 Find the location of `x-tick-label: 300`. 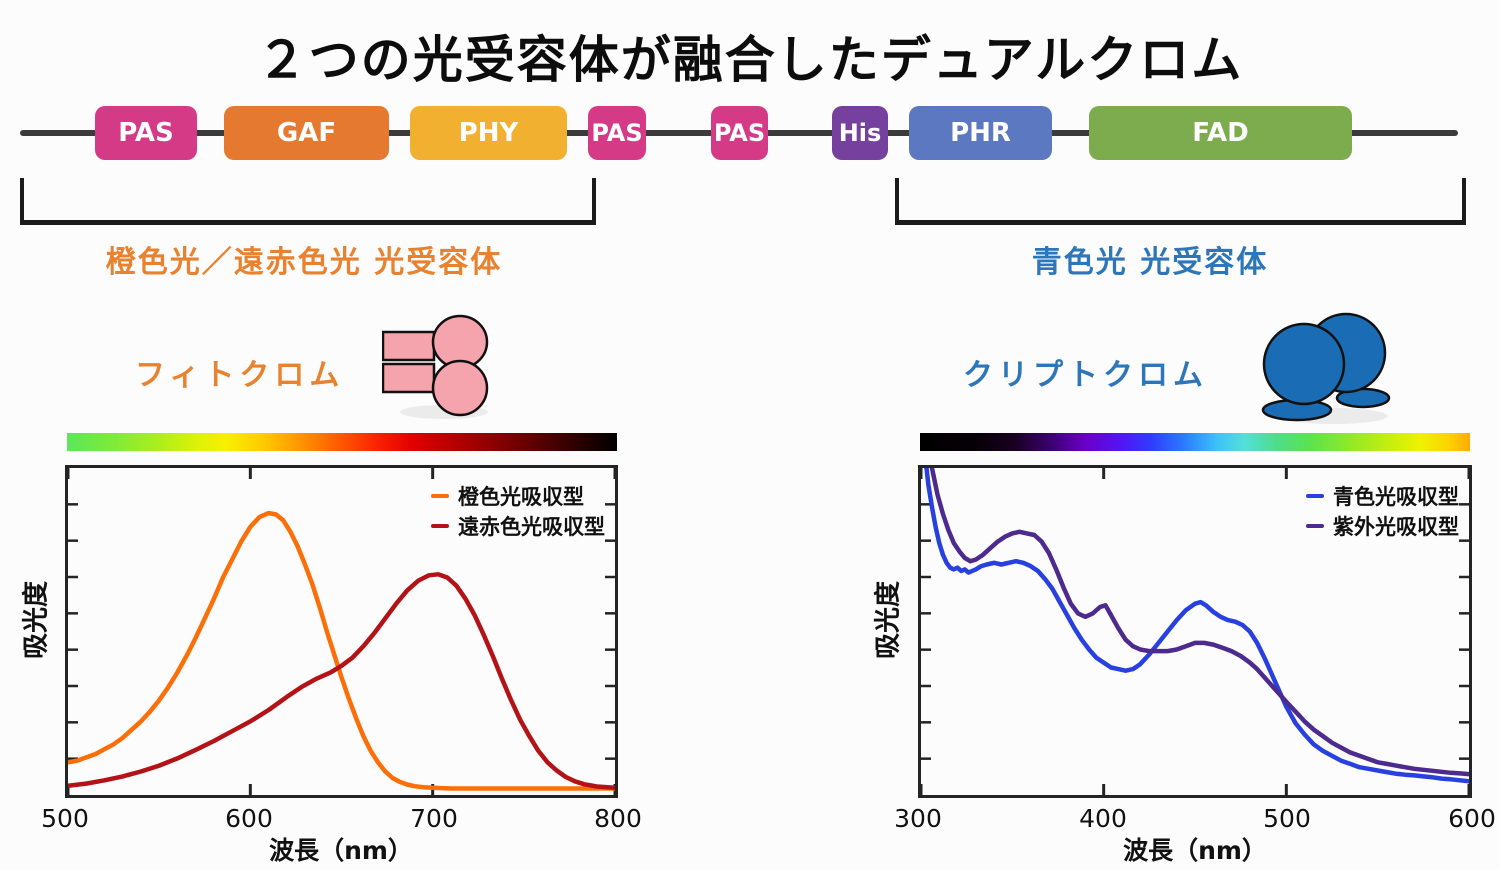

x-tick-label: 300 is located at coordinates (918, 818).